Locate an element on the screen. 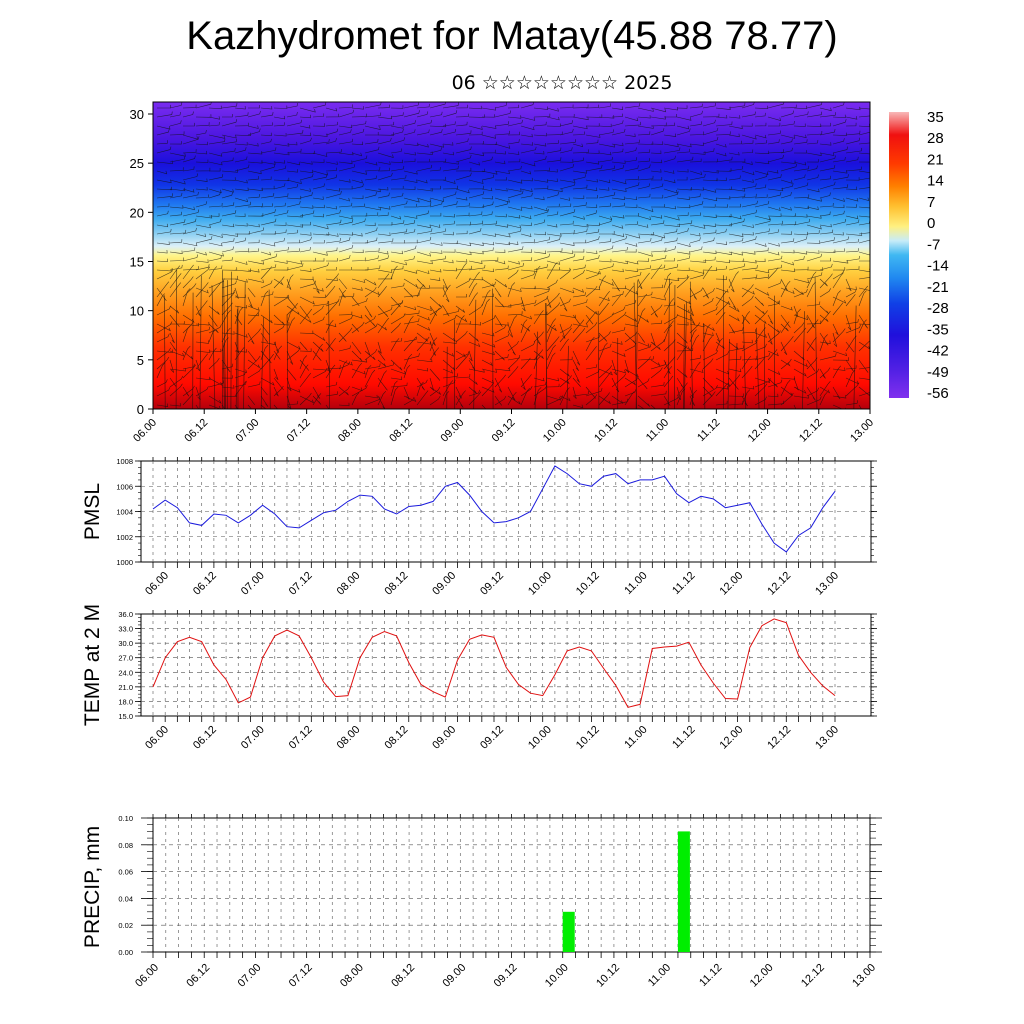 This screenshot has width=1024, height=1024. y-tick-label: 25 is located at coordinates (137, 163).